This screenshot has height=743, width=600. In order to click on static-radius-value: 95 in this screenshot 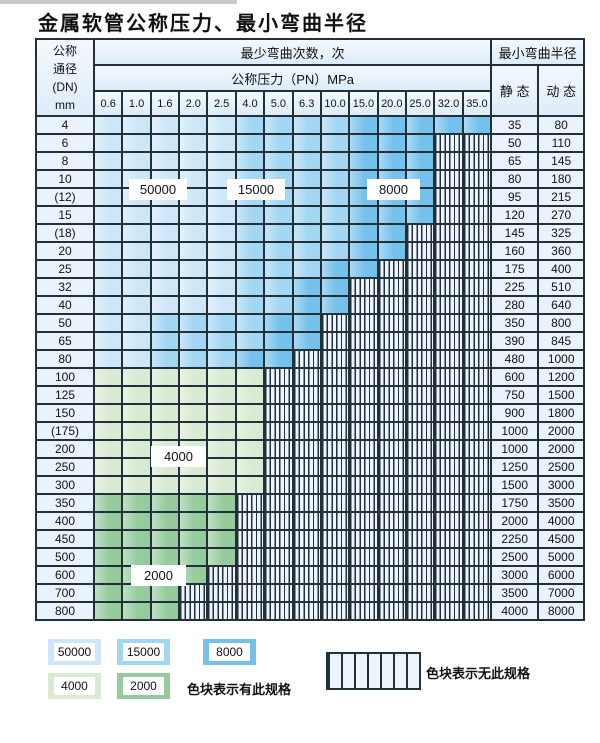, I will do `click(515, 197)`.